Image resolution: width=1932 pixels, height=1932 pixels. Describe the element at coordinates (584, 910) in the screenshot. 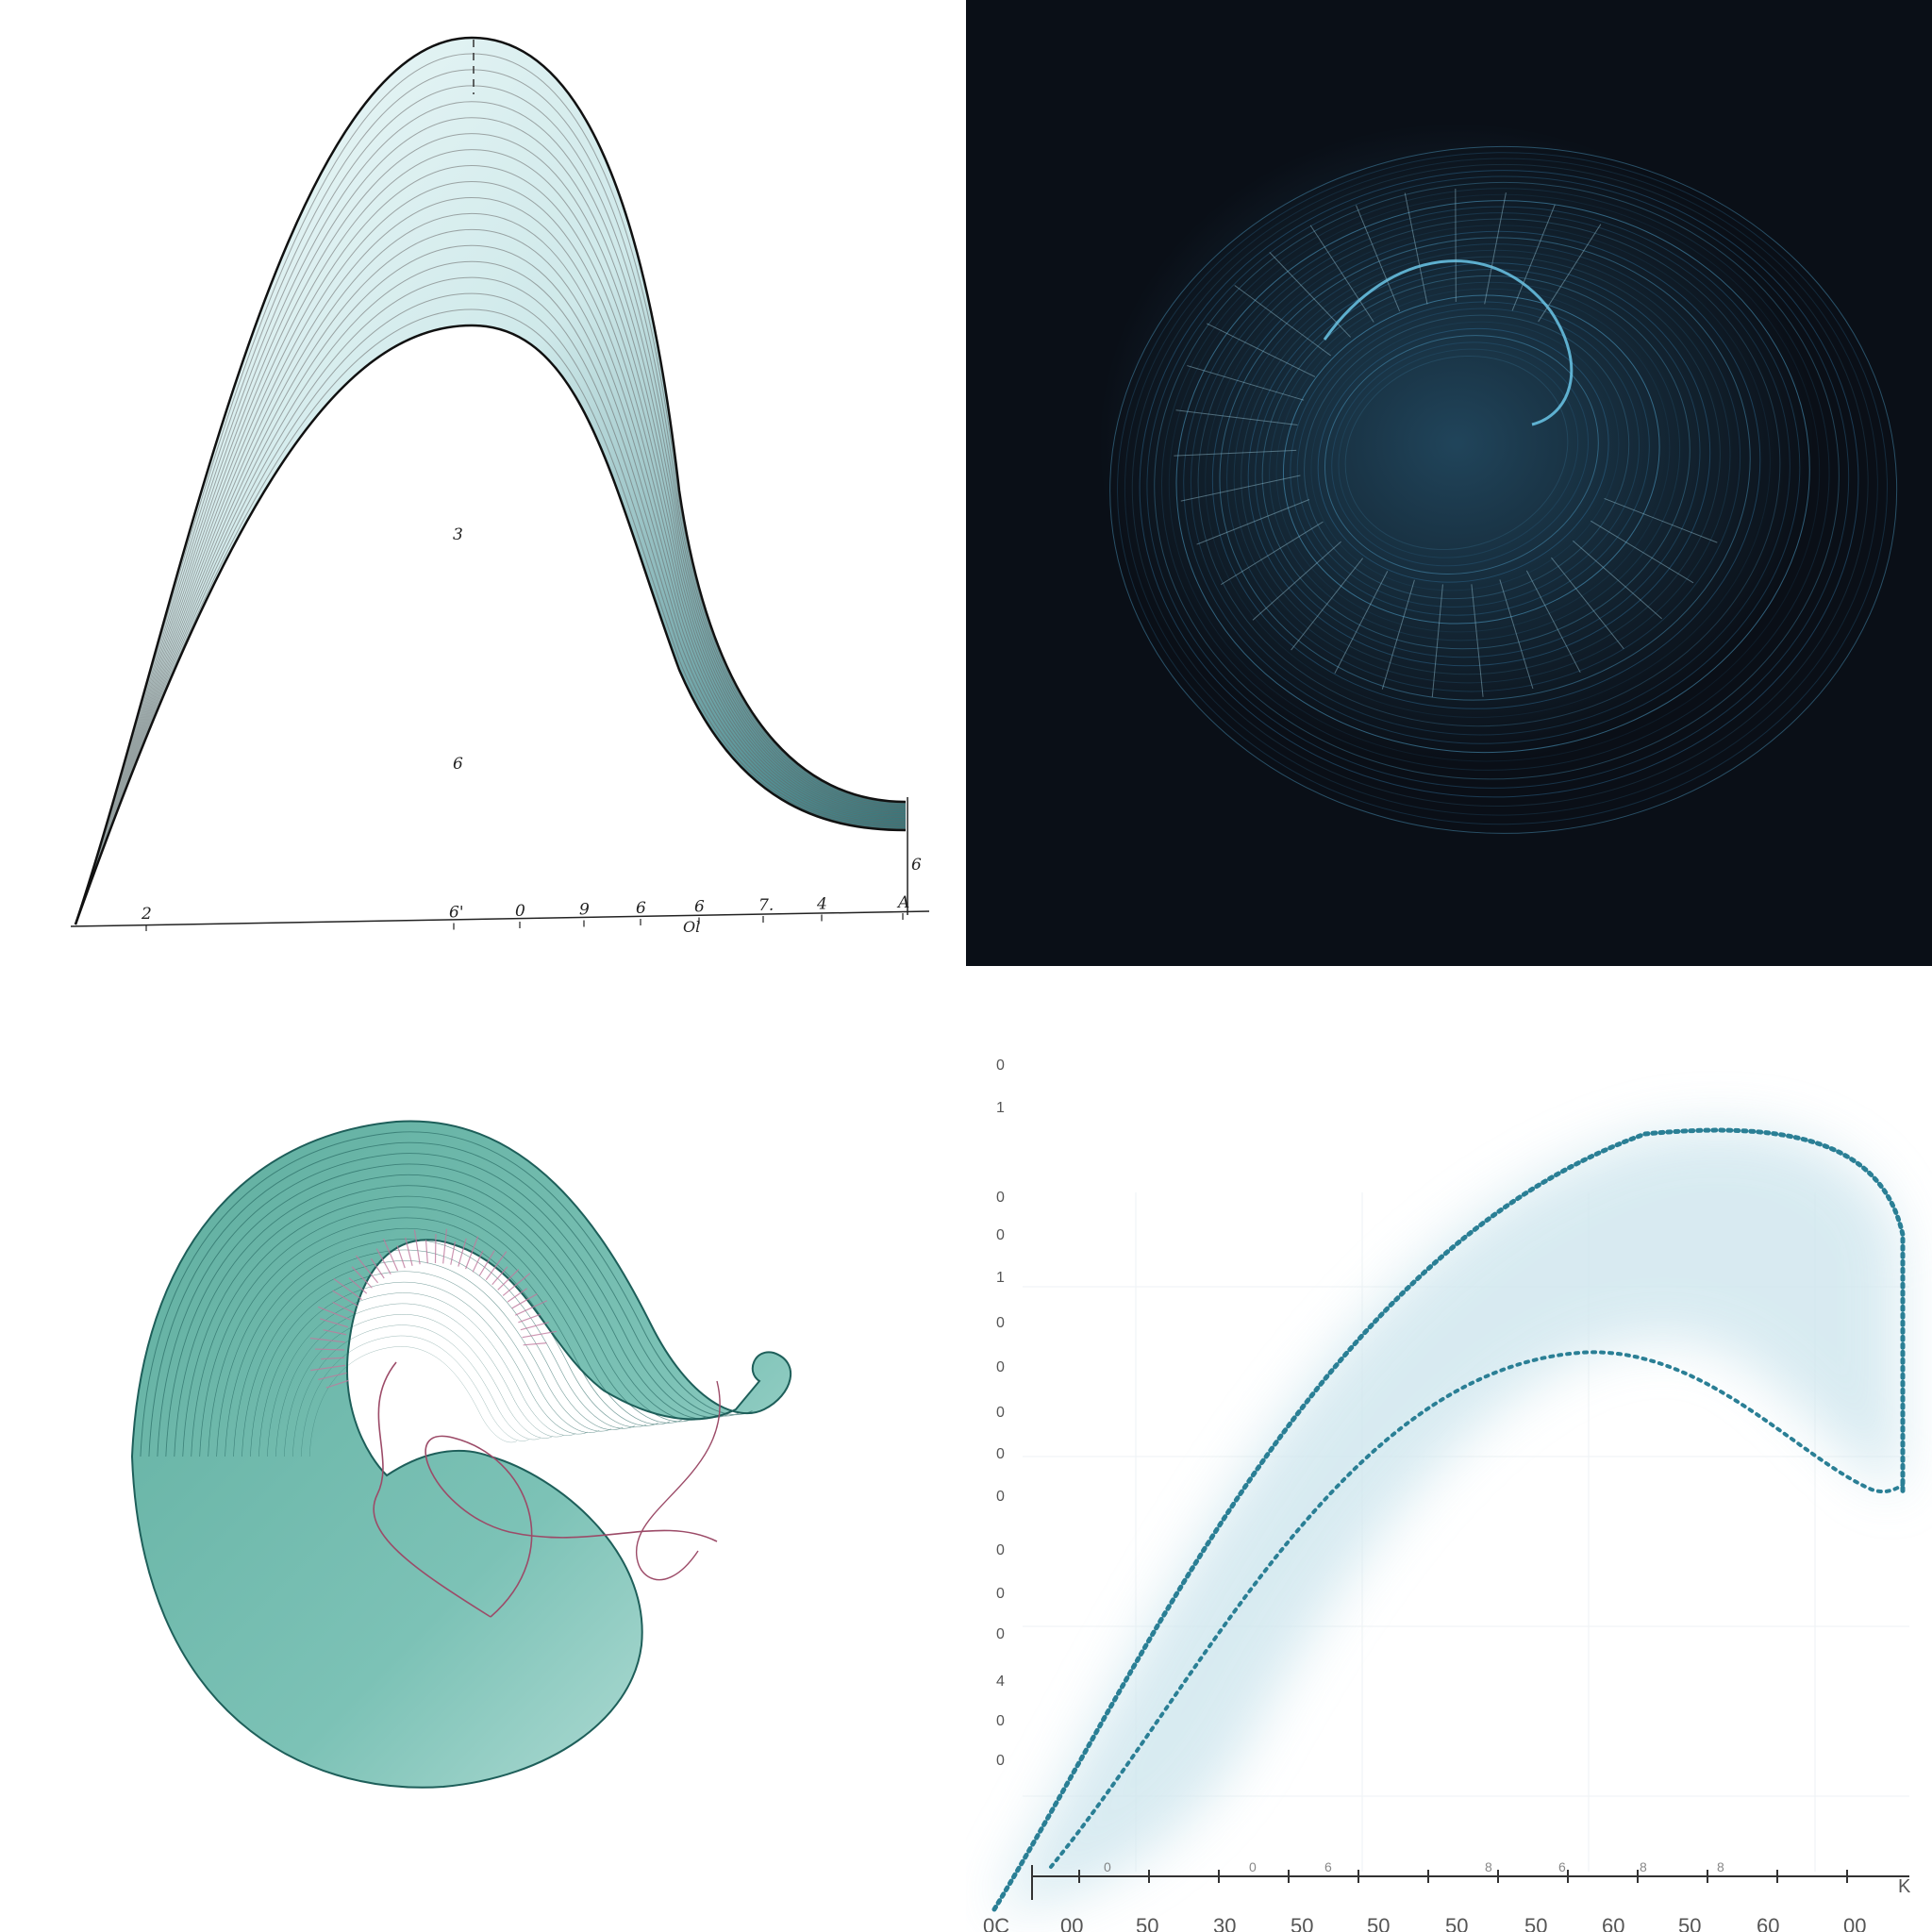

I see `axis-label: 9` at that location.